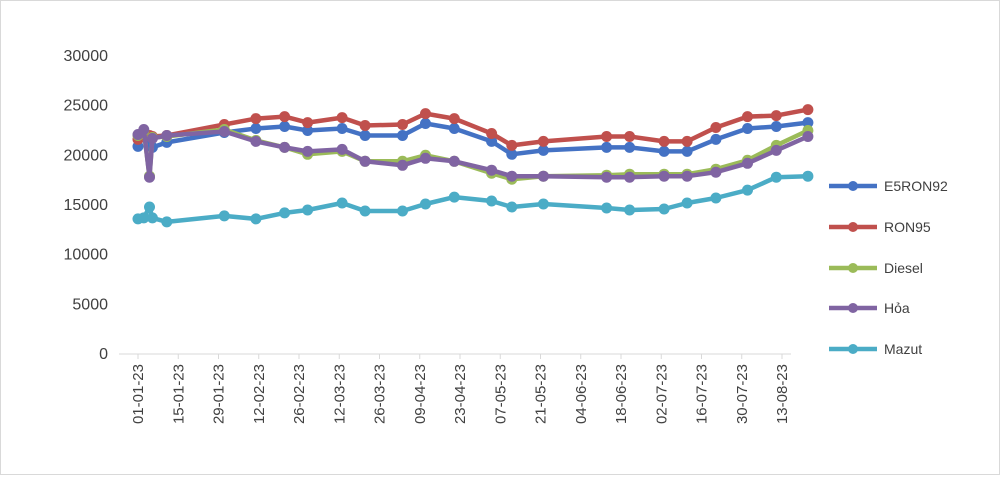 The image size is (1000, 479). I want to click on x-tick-label: 26-02-23, so click(299, 394).